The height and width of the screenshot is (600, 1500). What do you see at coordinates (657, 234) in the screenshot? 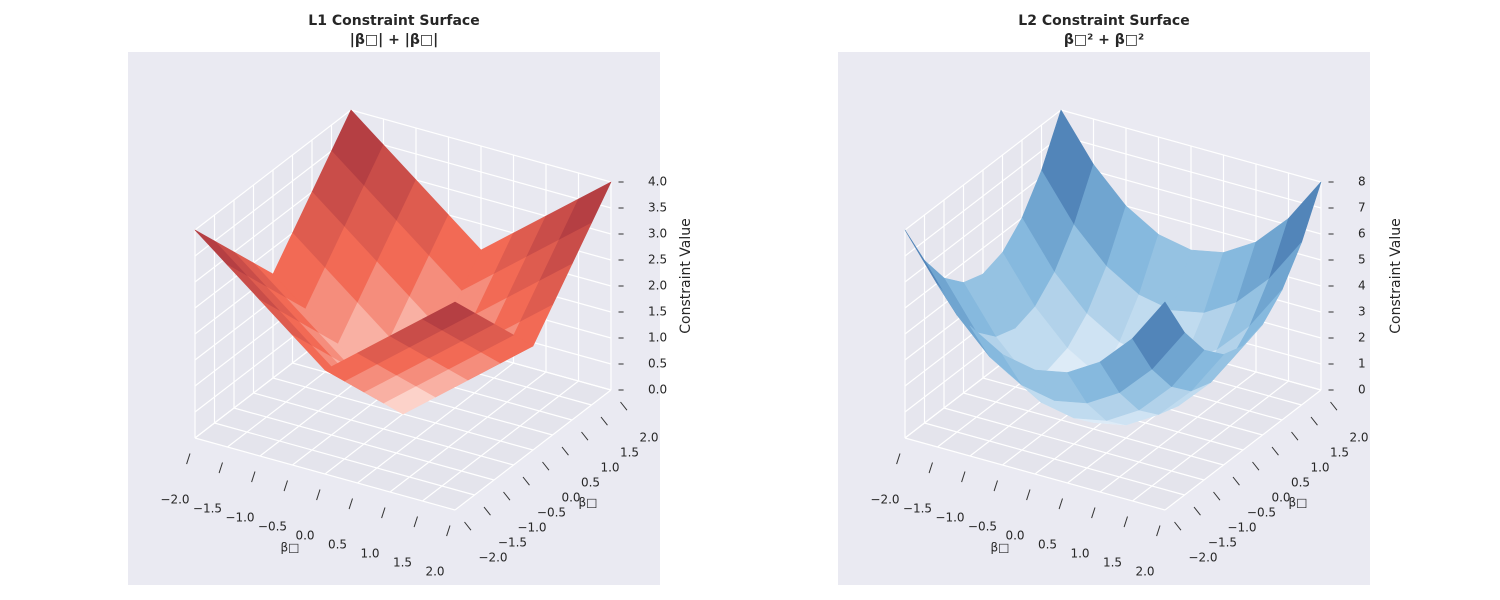
I see `z-tick-label: 3.0` at bounding box center [657, 234].